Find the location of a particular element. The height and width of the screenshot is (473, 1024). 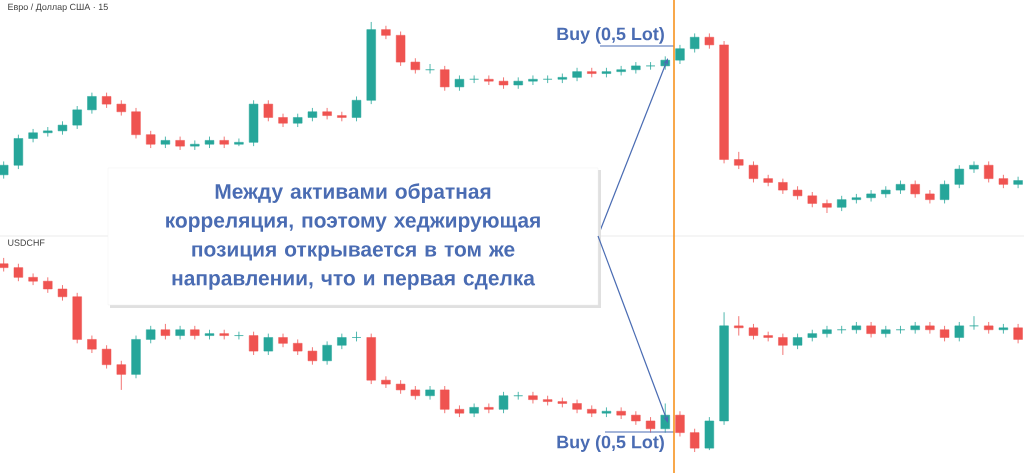

chart-title: USDCHF is located at coordinates (26, 242).